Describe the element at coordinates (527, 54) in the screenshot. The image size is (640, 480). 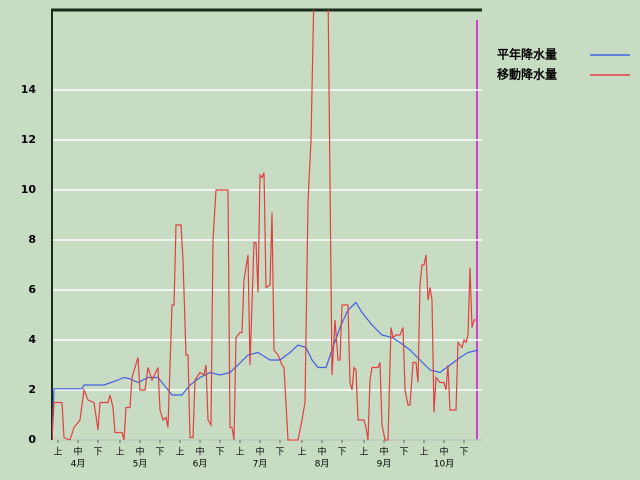
I see `legend-label: 平年降水量` at that location.